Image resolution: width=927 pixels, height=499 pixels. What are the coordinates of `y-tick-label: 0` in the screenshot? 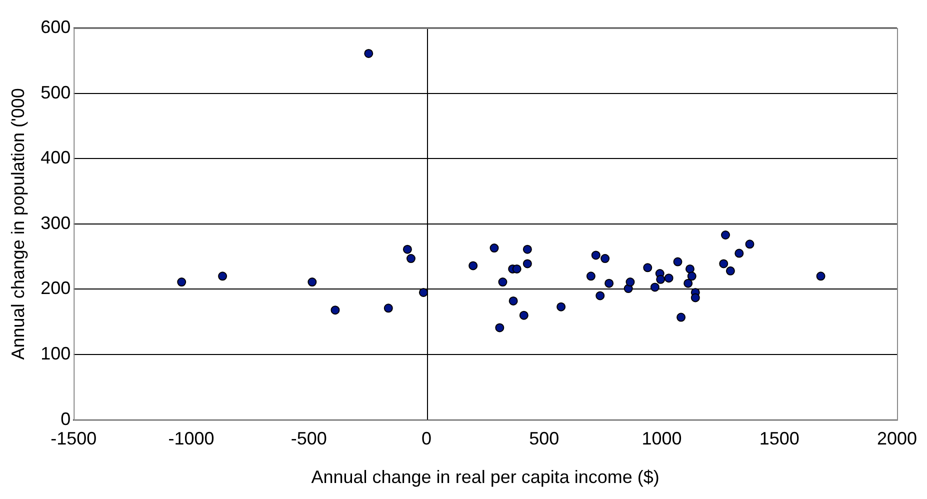 It's located at (65, 418).